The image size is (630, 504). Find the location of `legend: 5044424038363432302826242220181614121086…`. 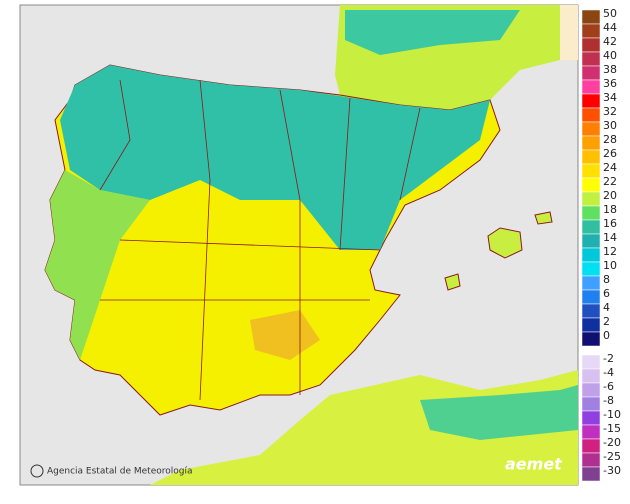

legend: 5044424038363432302826242220181614121086… is located at coordinates (601, 244).